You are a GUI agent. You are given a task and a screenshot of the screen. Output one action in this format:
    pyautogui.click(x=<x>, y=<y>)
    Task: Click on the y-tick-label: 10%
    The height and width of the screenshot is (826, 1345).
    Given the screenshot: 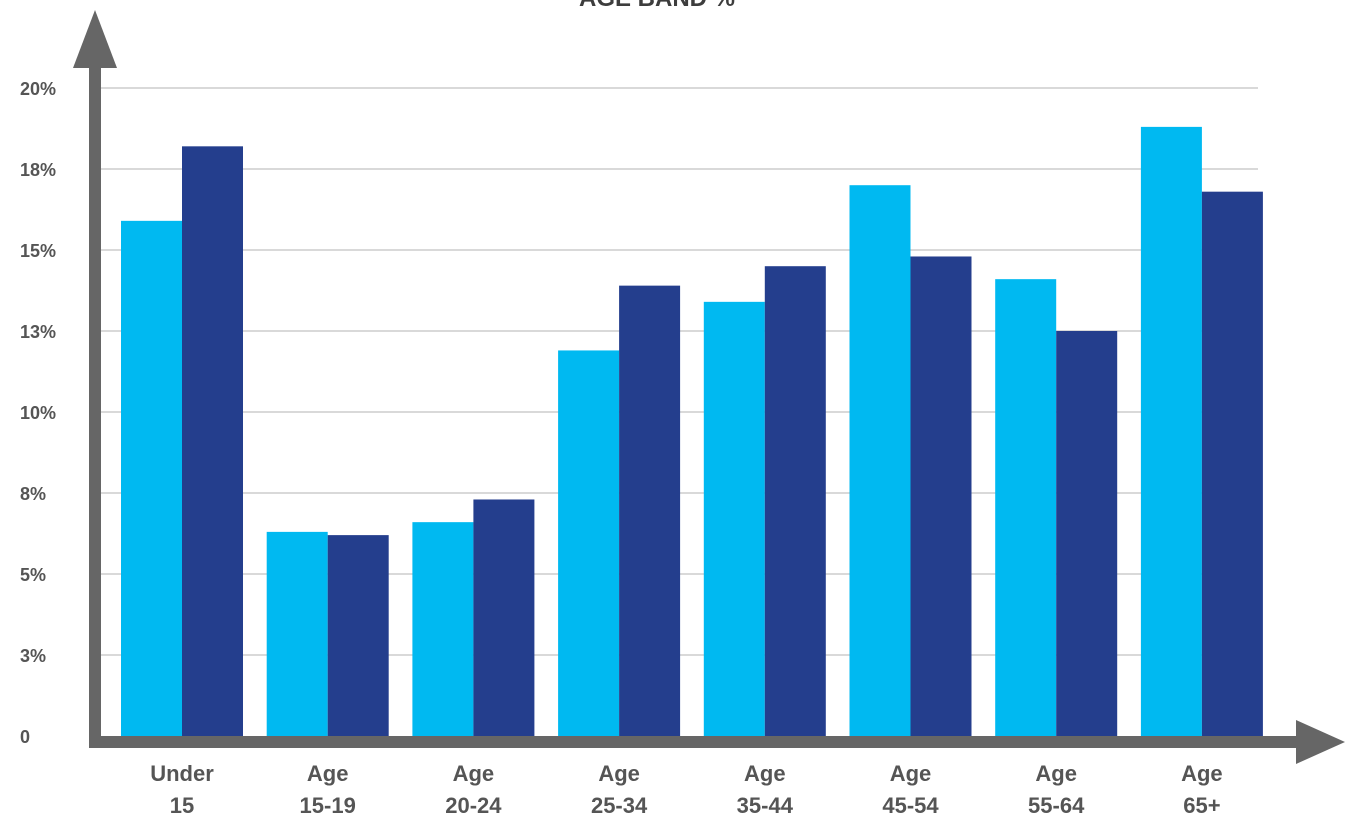 What is the action you would take?
    pyautogui.click(x=38, y=413)
    